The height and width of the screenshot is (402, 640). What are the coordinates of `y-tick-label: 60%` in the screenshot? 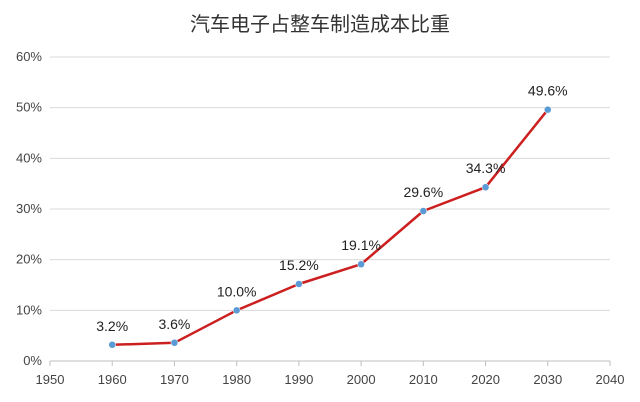 It's located at (29, 56).